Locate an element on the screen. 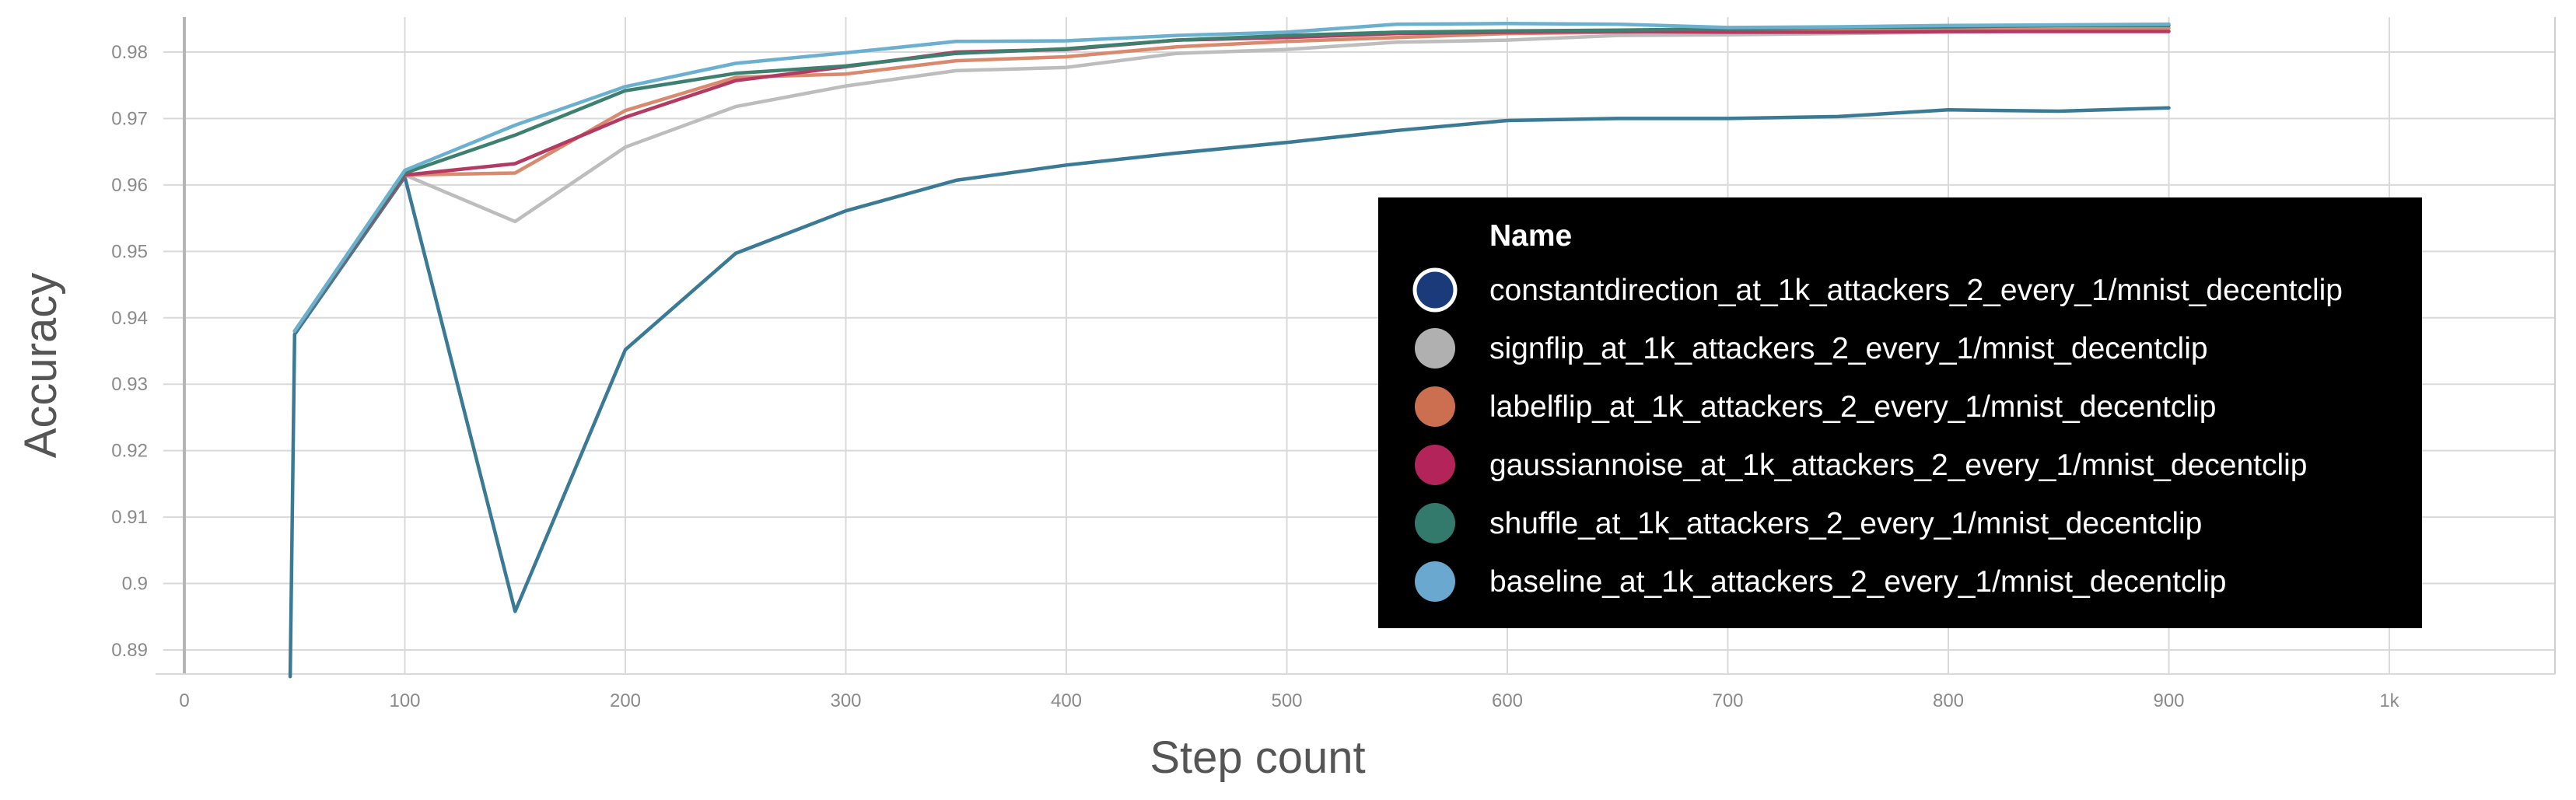 The image size is (2576, 800). y-tick-label: 0.98 is located at coordinates (129, 52).